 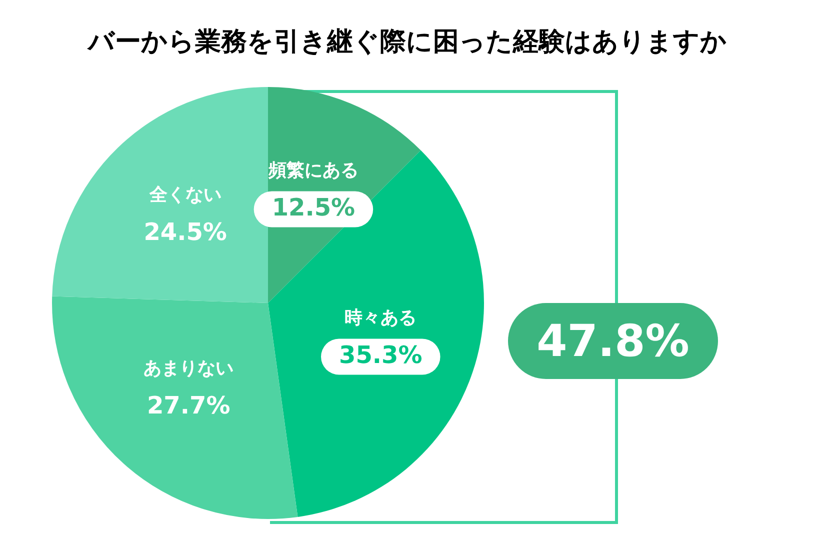 I want to click on data-label: 24.5%, so click(x=185, y=232).